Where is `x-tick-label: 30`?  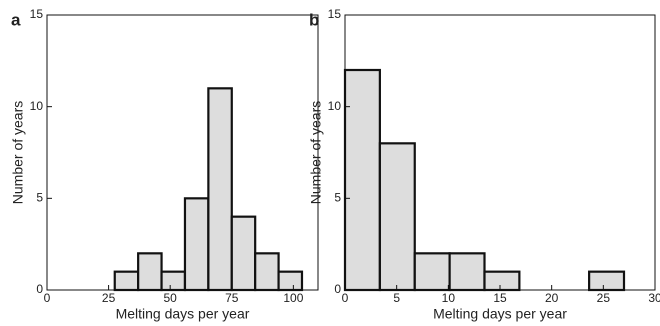 x-tick-label: 30 is located at coordinates (654, 298).